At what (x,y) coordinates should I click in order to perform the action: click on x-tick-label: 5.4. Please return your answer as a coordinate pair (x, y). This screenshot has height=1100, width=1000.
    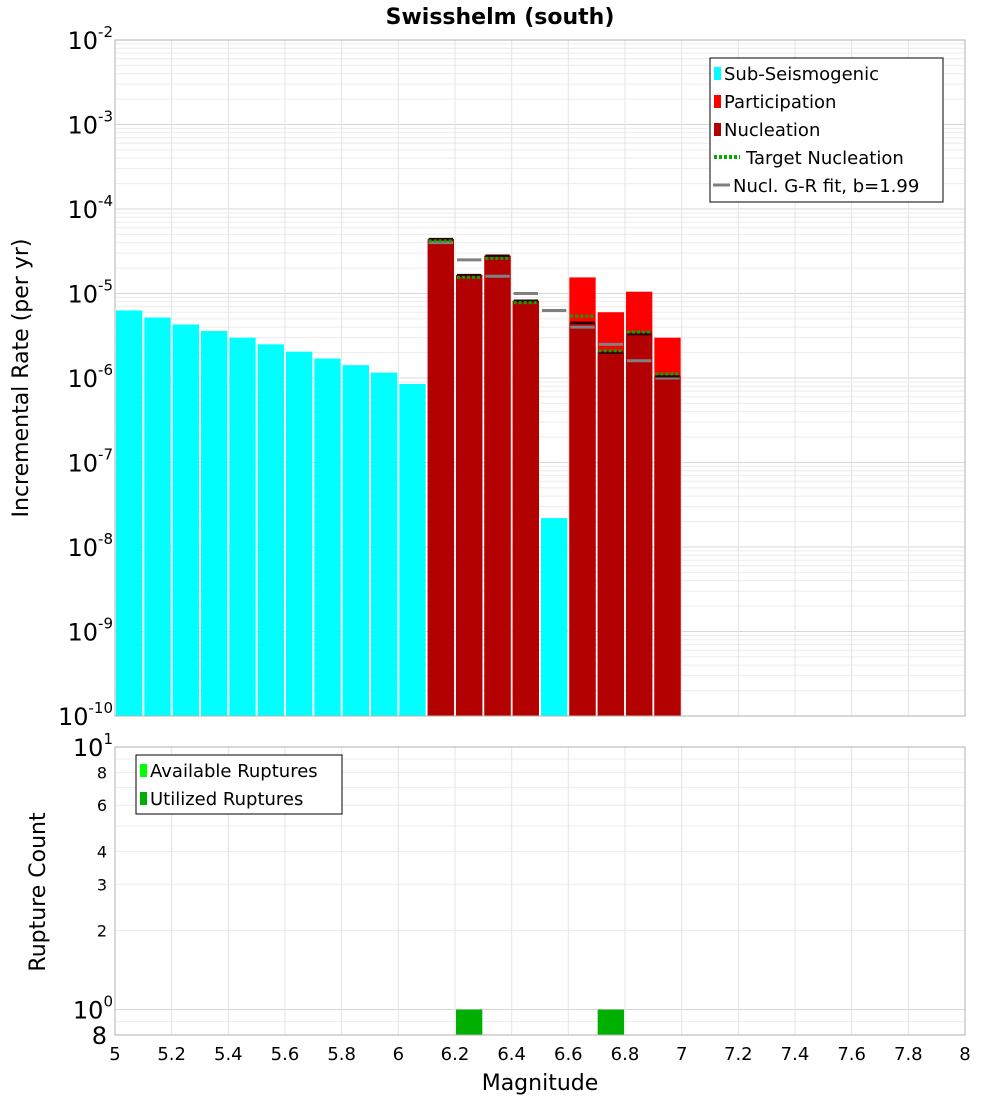
    Looking at the image, I should click on (228, 1054).